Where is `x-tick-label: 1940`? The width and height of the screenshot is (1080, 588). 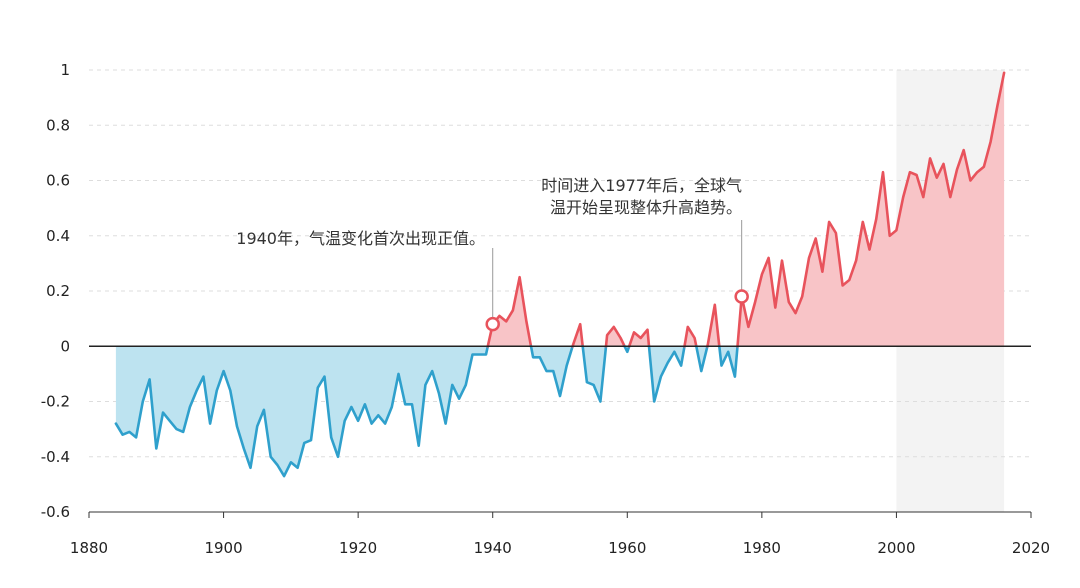 x-tick-label: 1940 is located at coordinates (493, 548).